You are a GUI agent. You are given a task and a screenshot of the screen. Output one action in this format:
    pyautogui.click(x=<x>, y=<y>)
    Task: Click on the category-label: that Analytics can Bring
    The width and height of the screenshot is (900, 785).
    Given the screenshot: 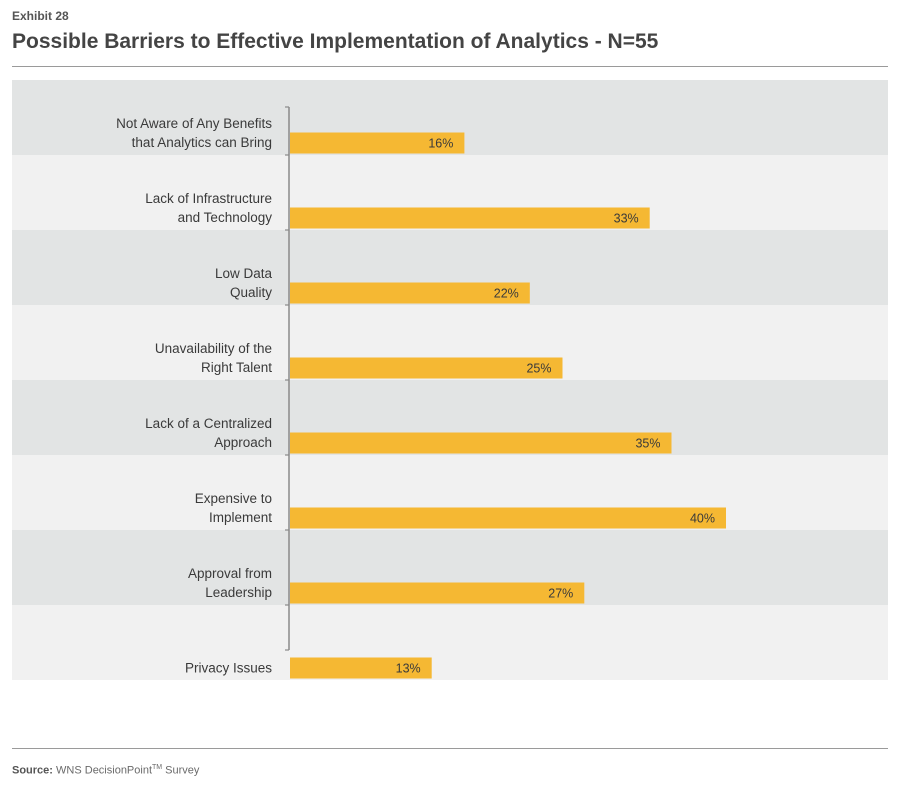 What is the action you would take?
    pyautogui.click(x=202, y=142)
    